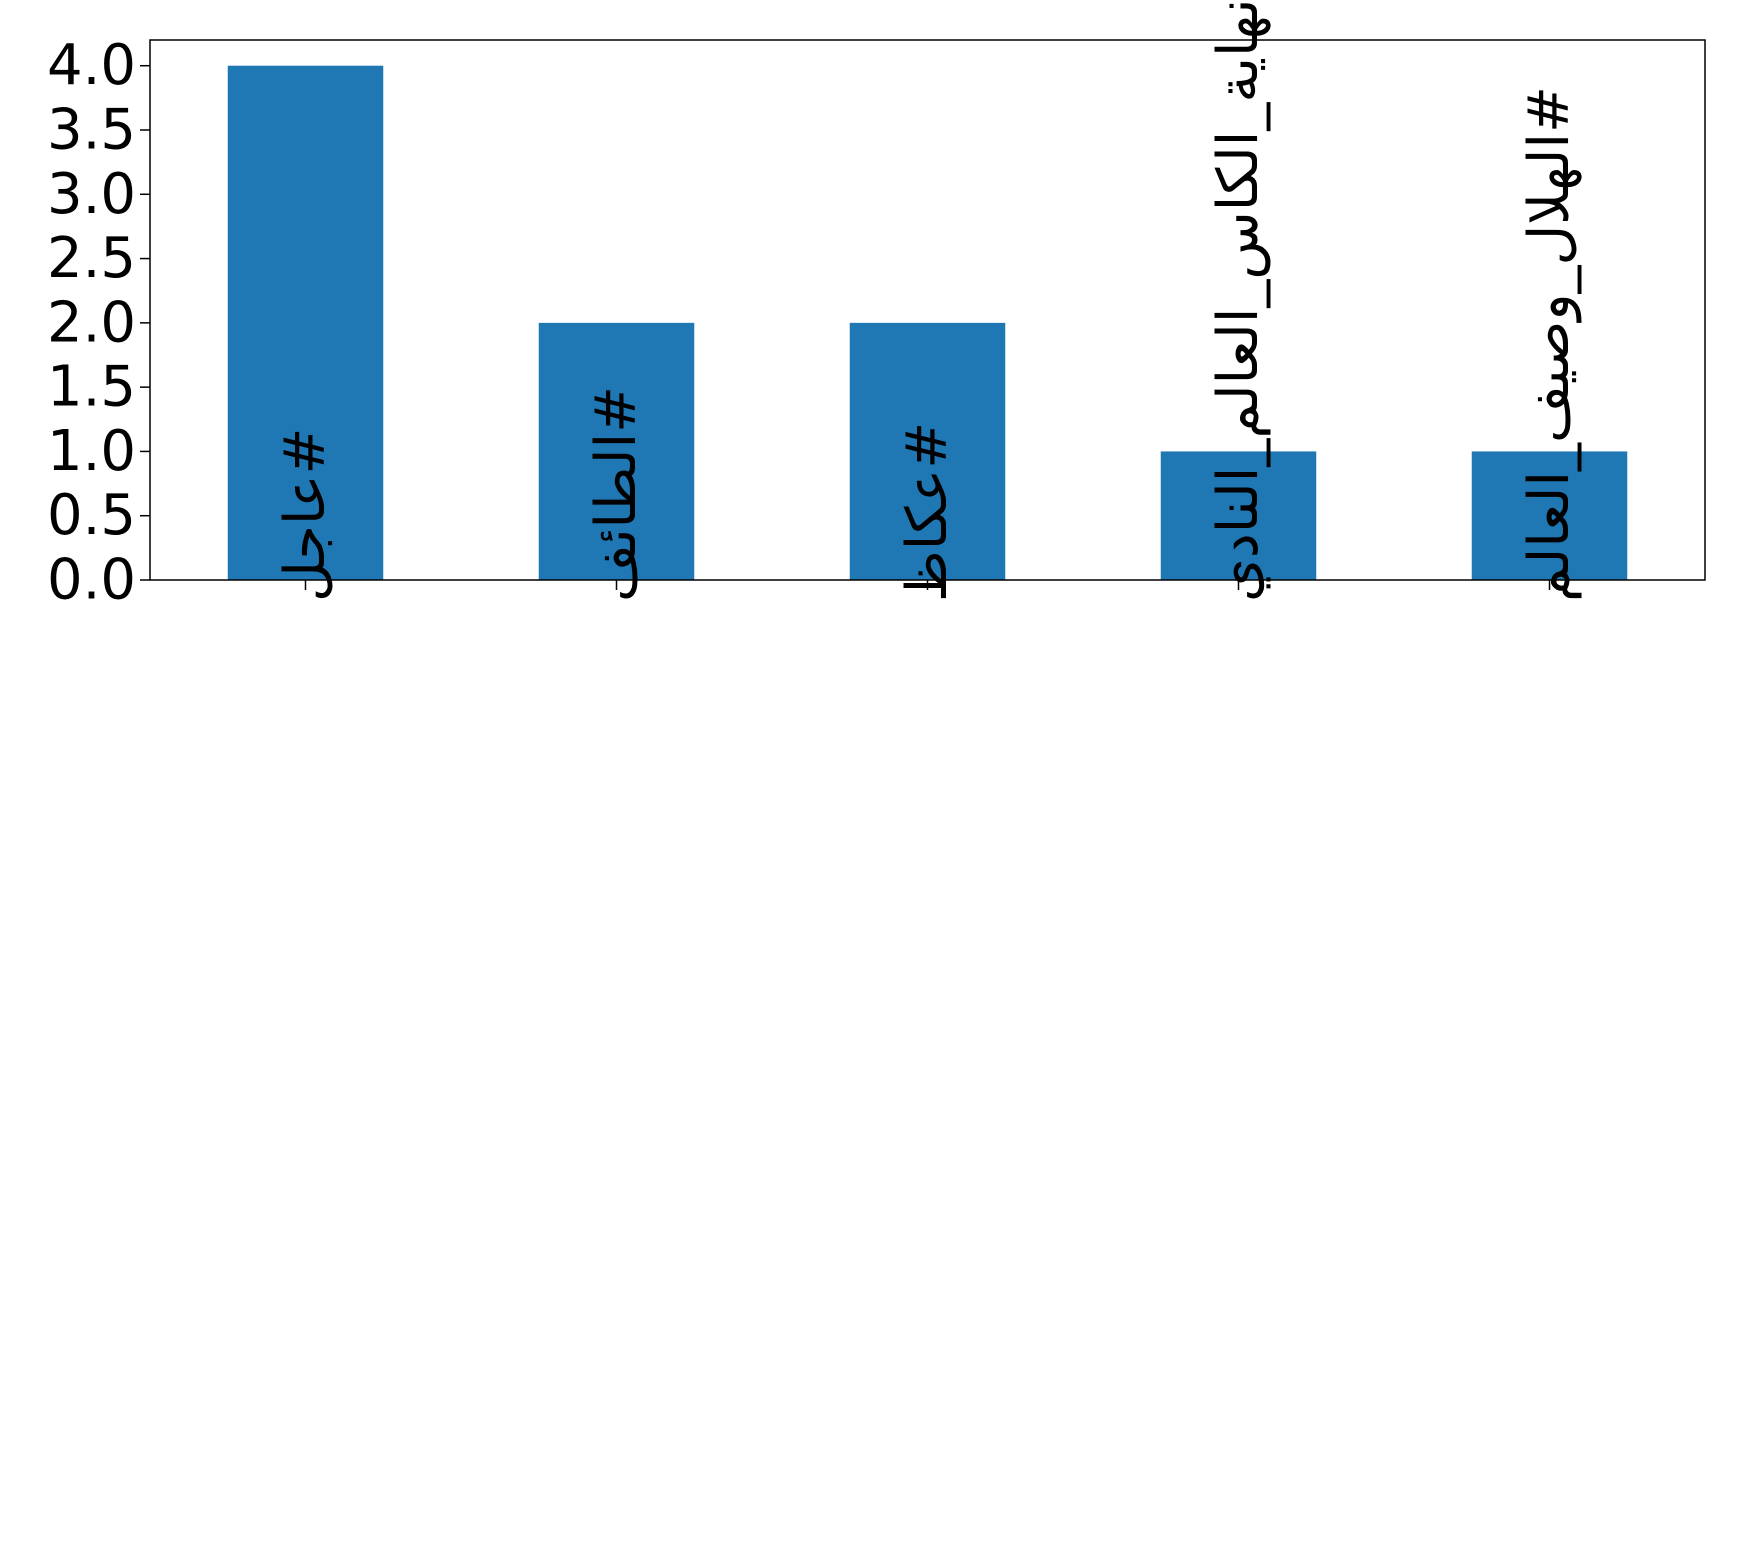  What do you see at coordinates (1238, 301) in the screenshot?
I see `x-tick-label: #نهاية_الكاس_العالم_النادي` at bounding box center [1238, 301].